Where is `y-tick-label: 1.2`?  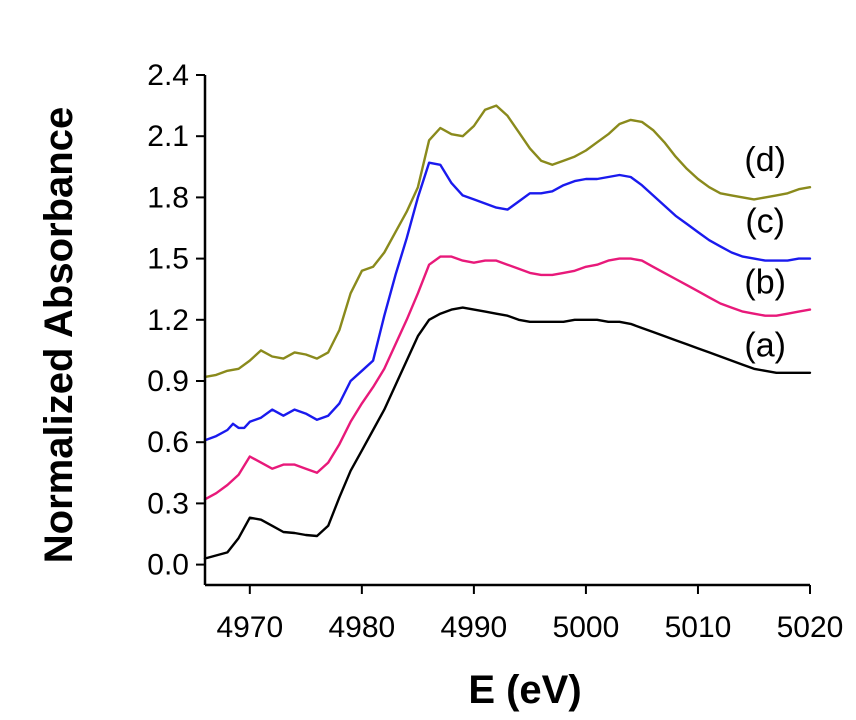
y-tick-label: 1.2 is located at coordinates (168, 320).